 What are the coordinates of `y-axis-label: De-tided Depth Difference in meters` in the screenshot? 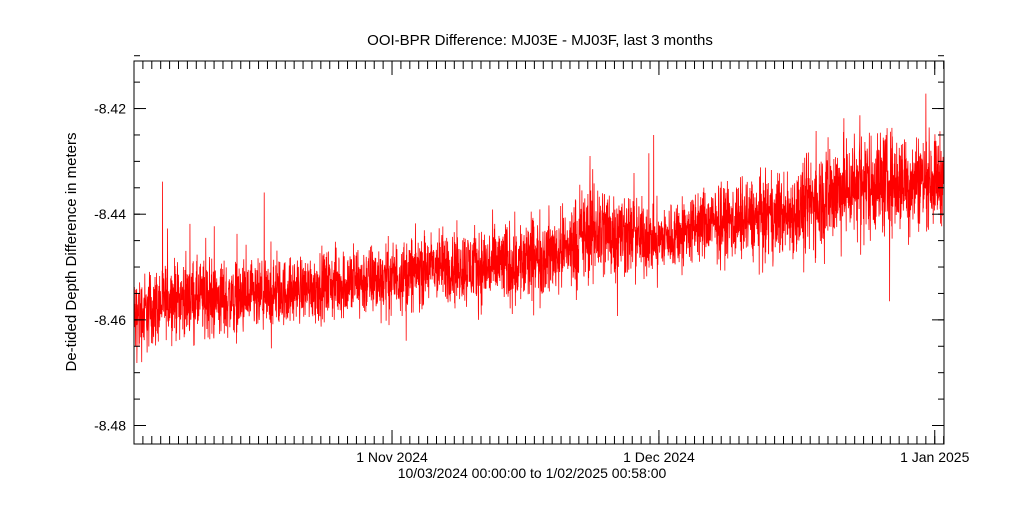 It's located at (71, 251).